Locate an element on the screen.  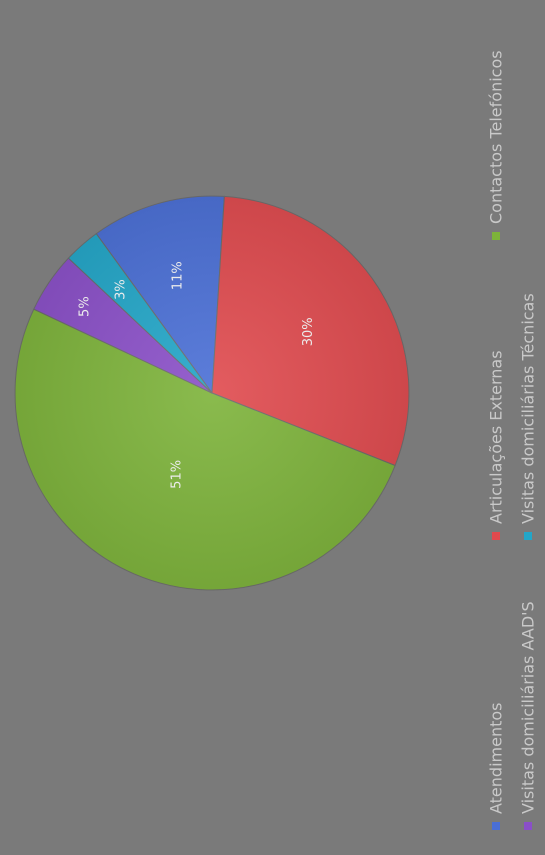
legend-label: Atendimentos is located at coordinates (496, 759).